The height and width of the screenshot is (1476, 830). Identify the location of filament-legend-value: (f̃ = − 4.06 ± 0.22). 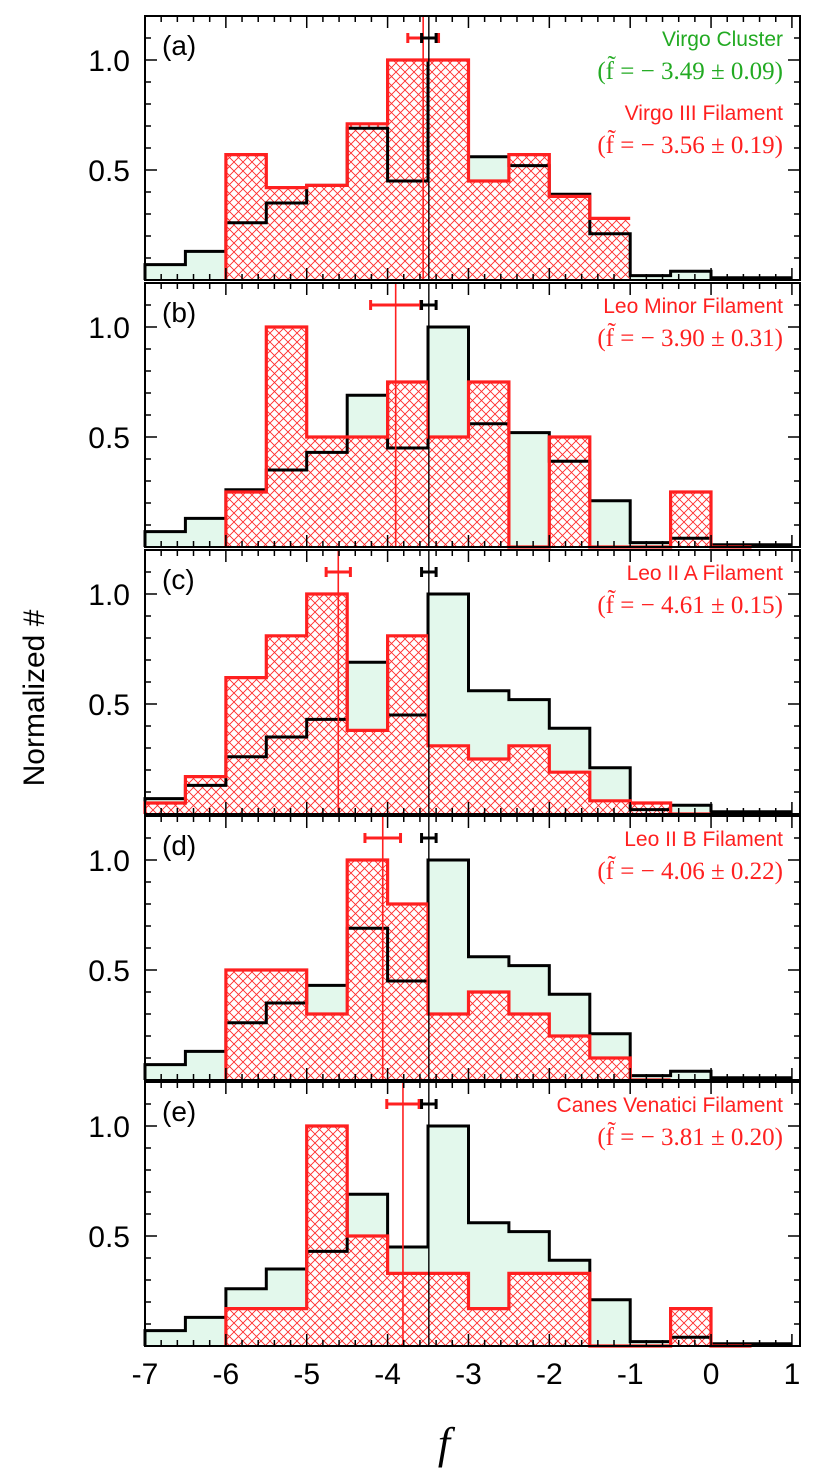
(690, 870).